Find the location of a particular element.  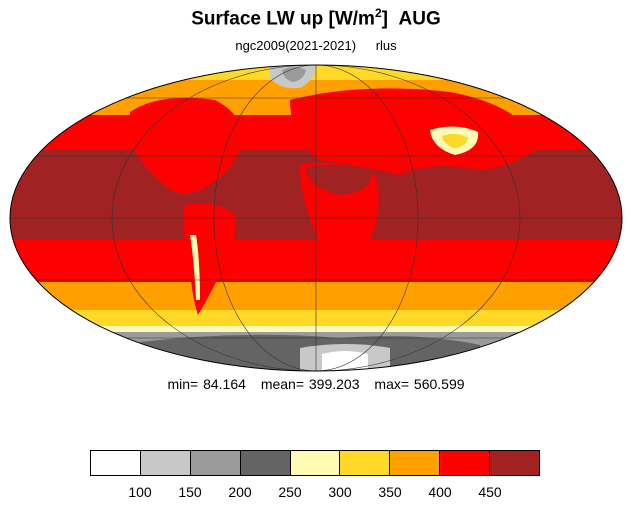

colorbar-tick-label: 100 is located at coordinates (140, 492).